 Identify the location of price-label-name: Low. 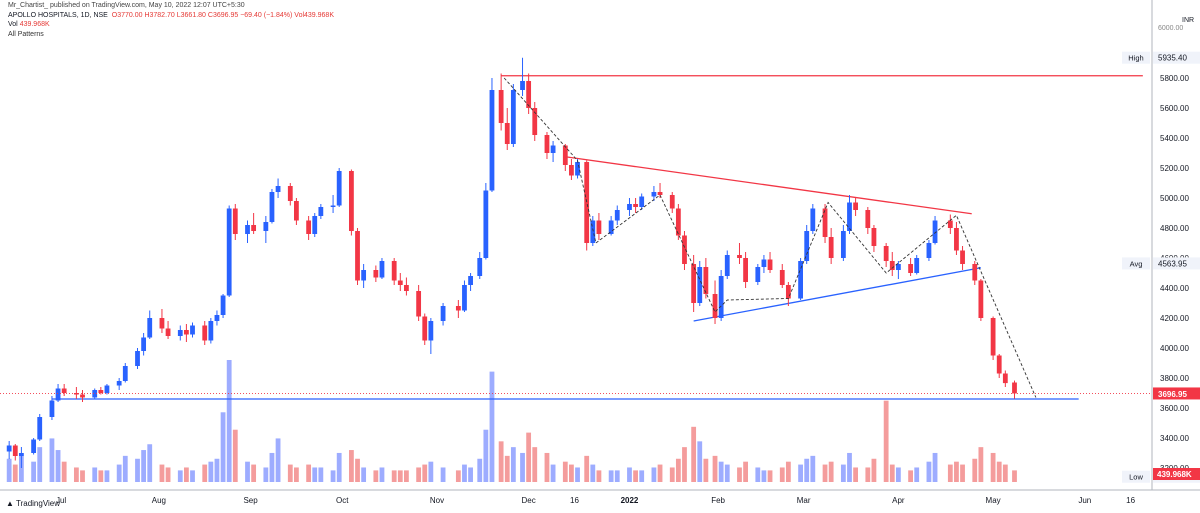
(1136, 477).